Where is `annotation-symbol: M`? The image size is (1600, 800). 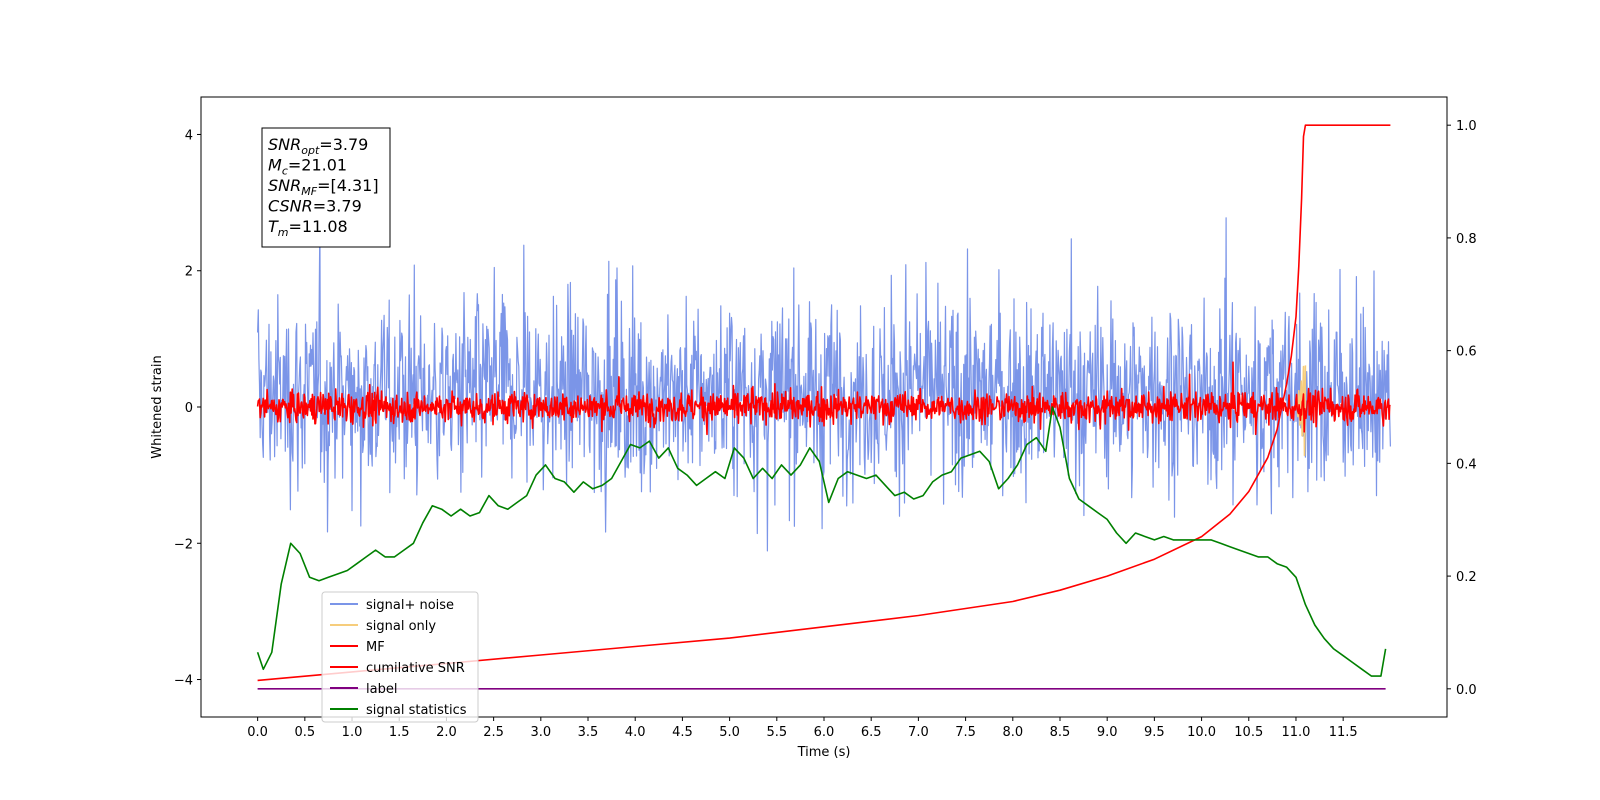
annotation-symbol: M is located at coordinates (275, 165).